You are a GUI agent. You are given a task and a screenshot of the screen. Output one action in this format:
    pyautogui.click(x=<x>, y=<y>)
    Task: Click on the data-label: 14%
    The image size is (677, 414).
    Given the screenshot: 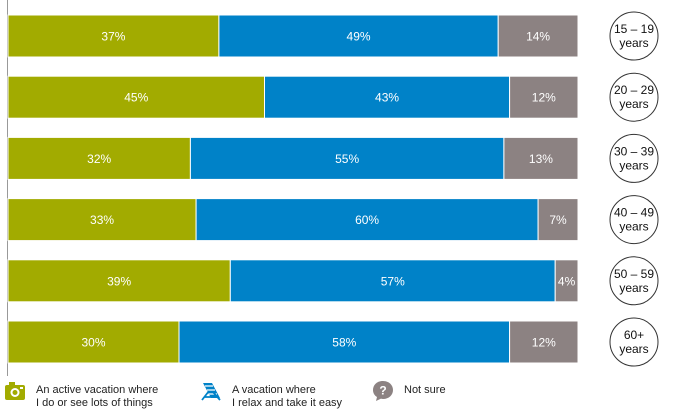 What is the action you would take?
    pyautogui.click(x=538, y=37)
    